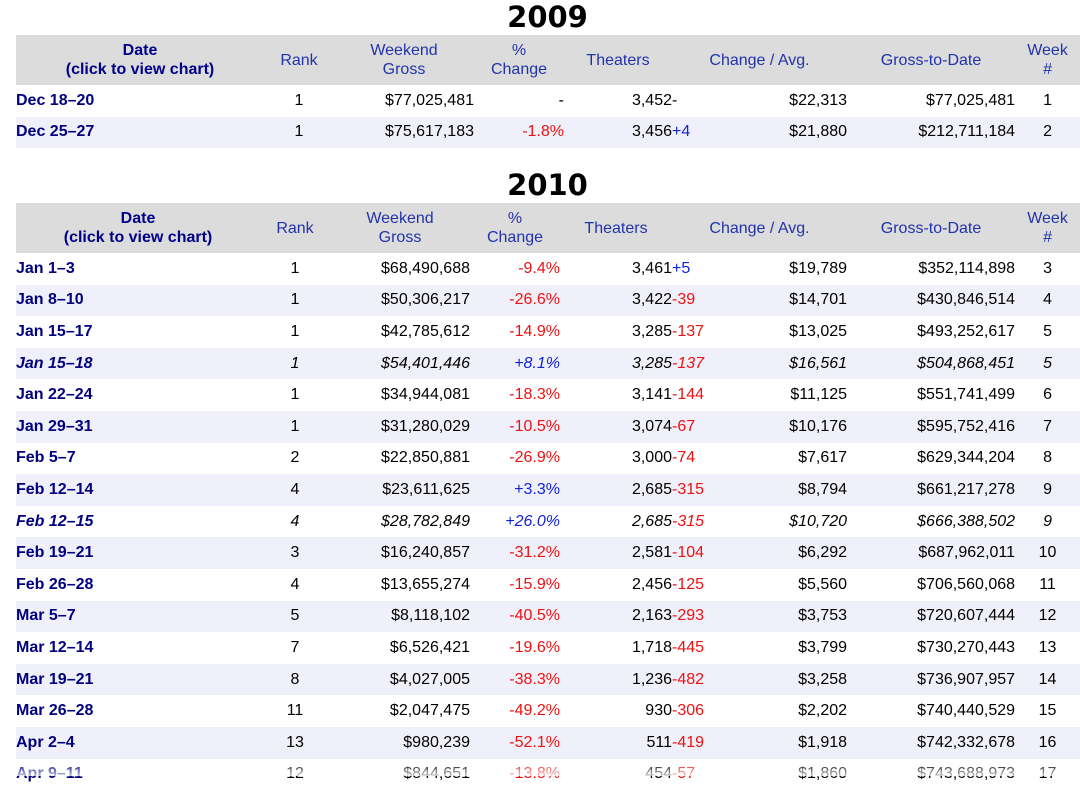 The height and width of the screenshot is (790, 1080). Describe the element at coordinates (54, 363) in the screenshot. I see `date-chart-link: Jan 15–18` at that location.